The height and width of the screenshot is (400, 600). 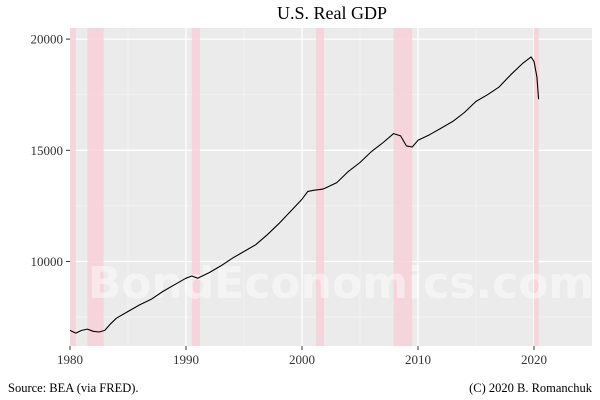 What do you see at coordinates (341, 283) in the screenshot?
I see `watermark: BondEconomics.com` at bounding box center [341, 283].